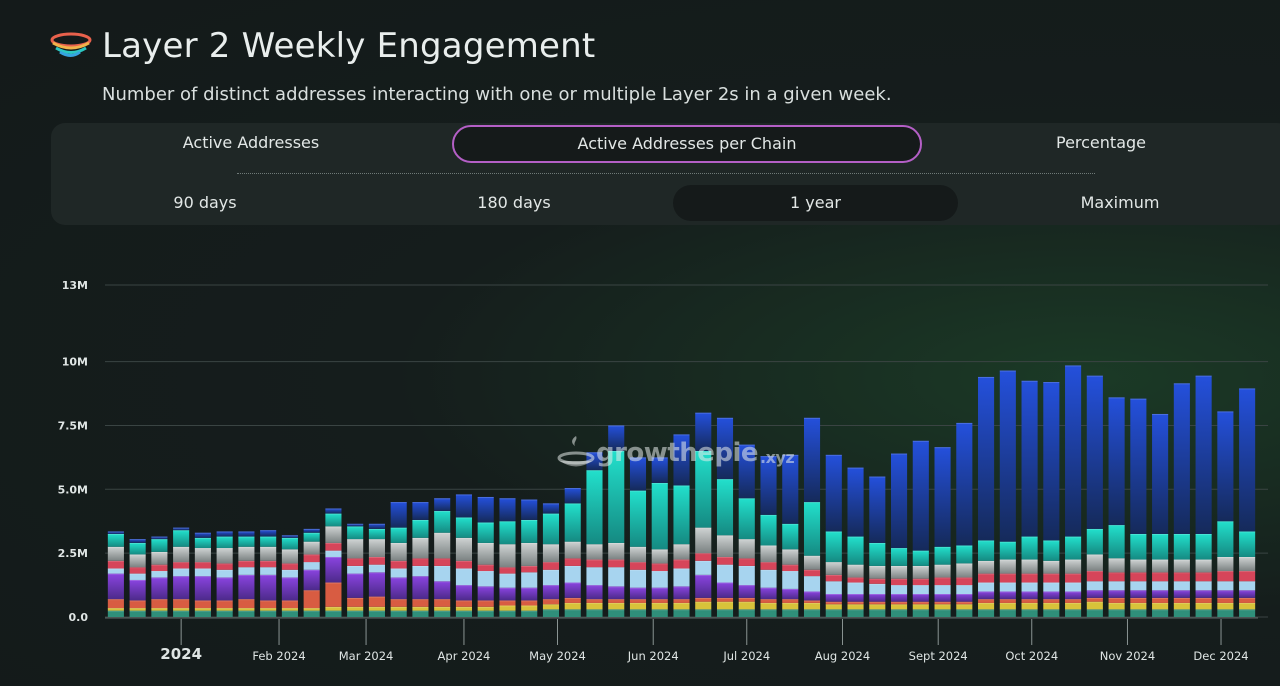  Describe the element at coordinates (815, 203) in the screenshot. I see `range-1-year: 1 year` at that location.